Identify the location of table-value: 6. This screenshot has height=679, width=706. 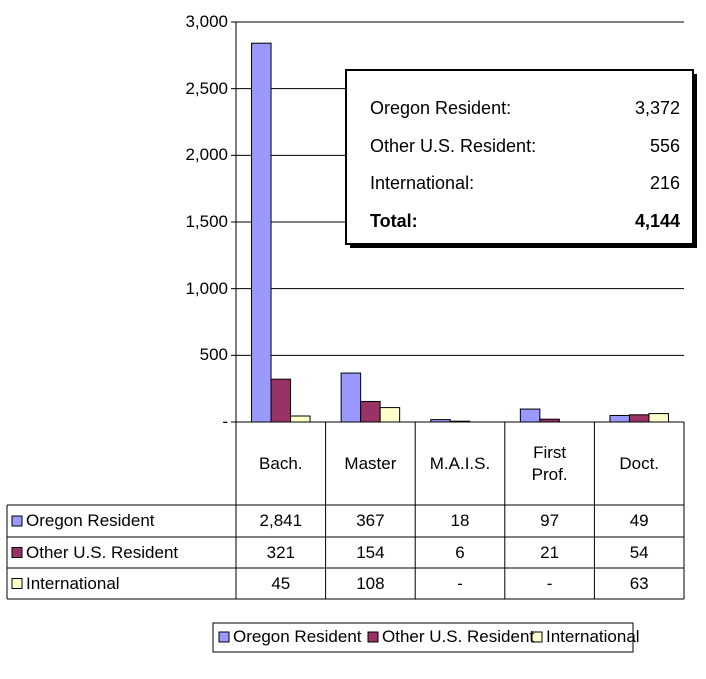
(460, 552).